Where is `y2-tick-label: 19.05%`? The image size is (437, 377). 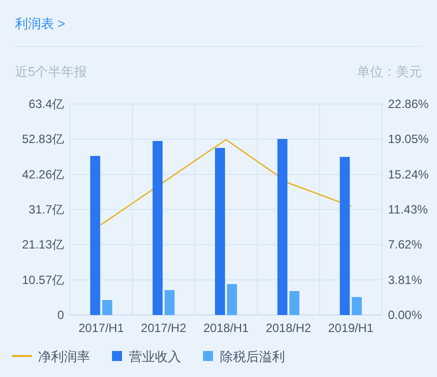
y2-tick-label: 19.05% is located at coordinates (409, 139).